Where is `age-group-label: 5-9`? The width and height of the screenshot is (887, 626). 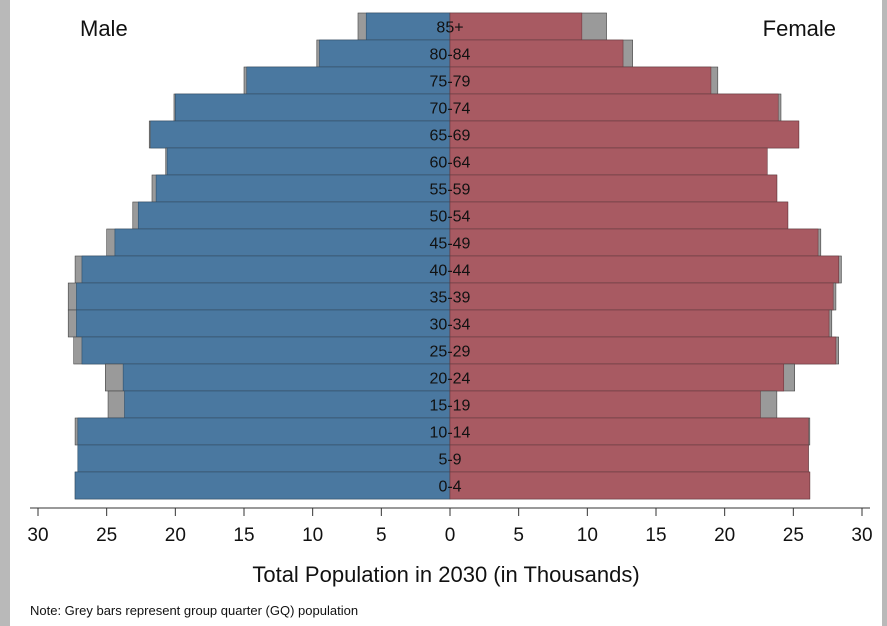 age-group-label: 5-9 is located at coordinates (449, 460).